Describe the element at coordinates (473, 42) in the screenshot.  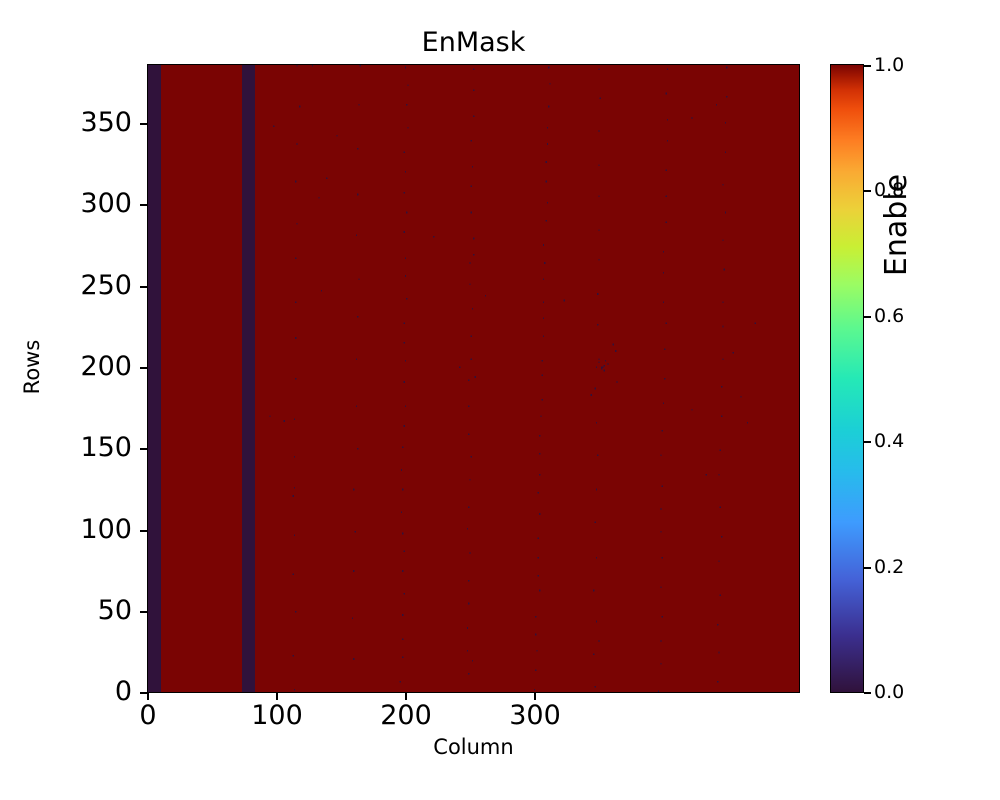
I see `page-title: EnMask` at that location.